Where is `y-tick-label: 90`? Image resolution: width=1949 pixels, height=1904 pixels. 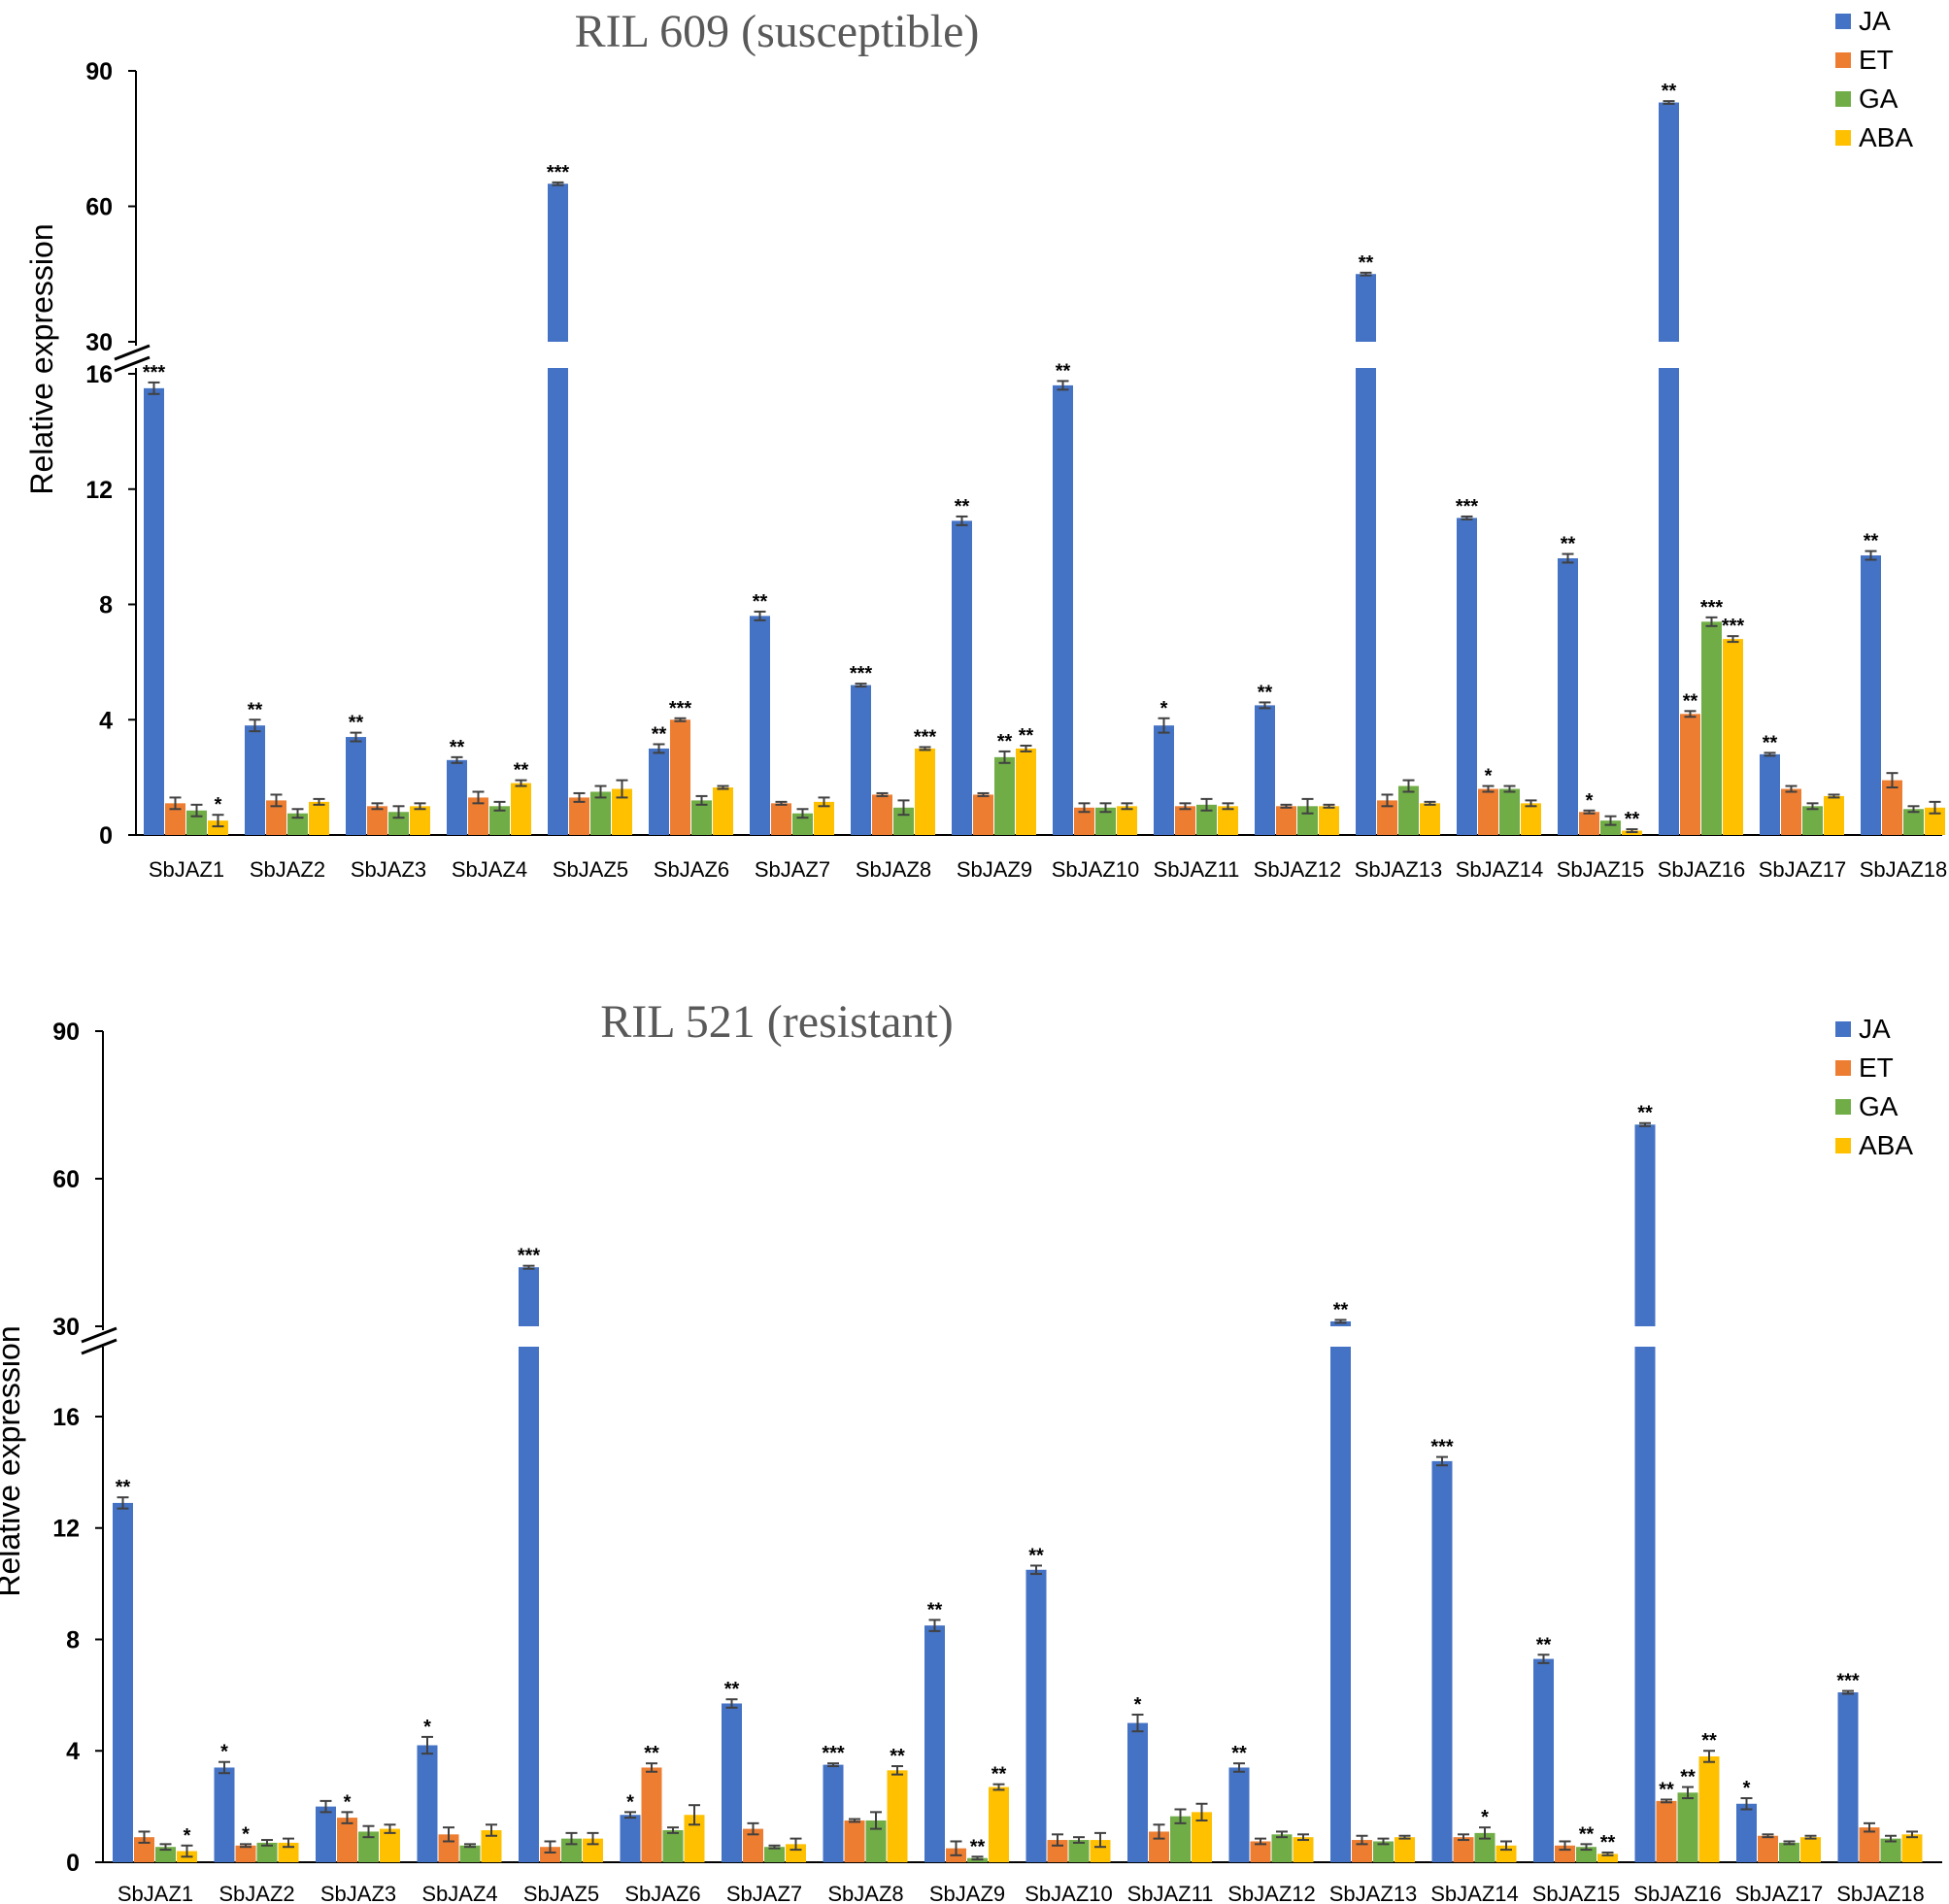
y-tick-label: 90 is located at coordinates (66, 1032).